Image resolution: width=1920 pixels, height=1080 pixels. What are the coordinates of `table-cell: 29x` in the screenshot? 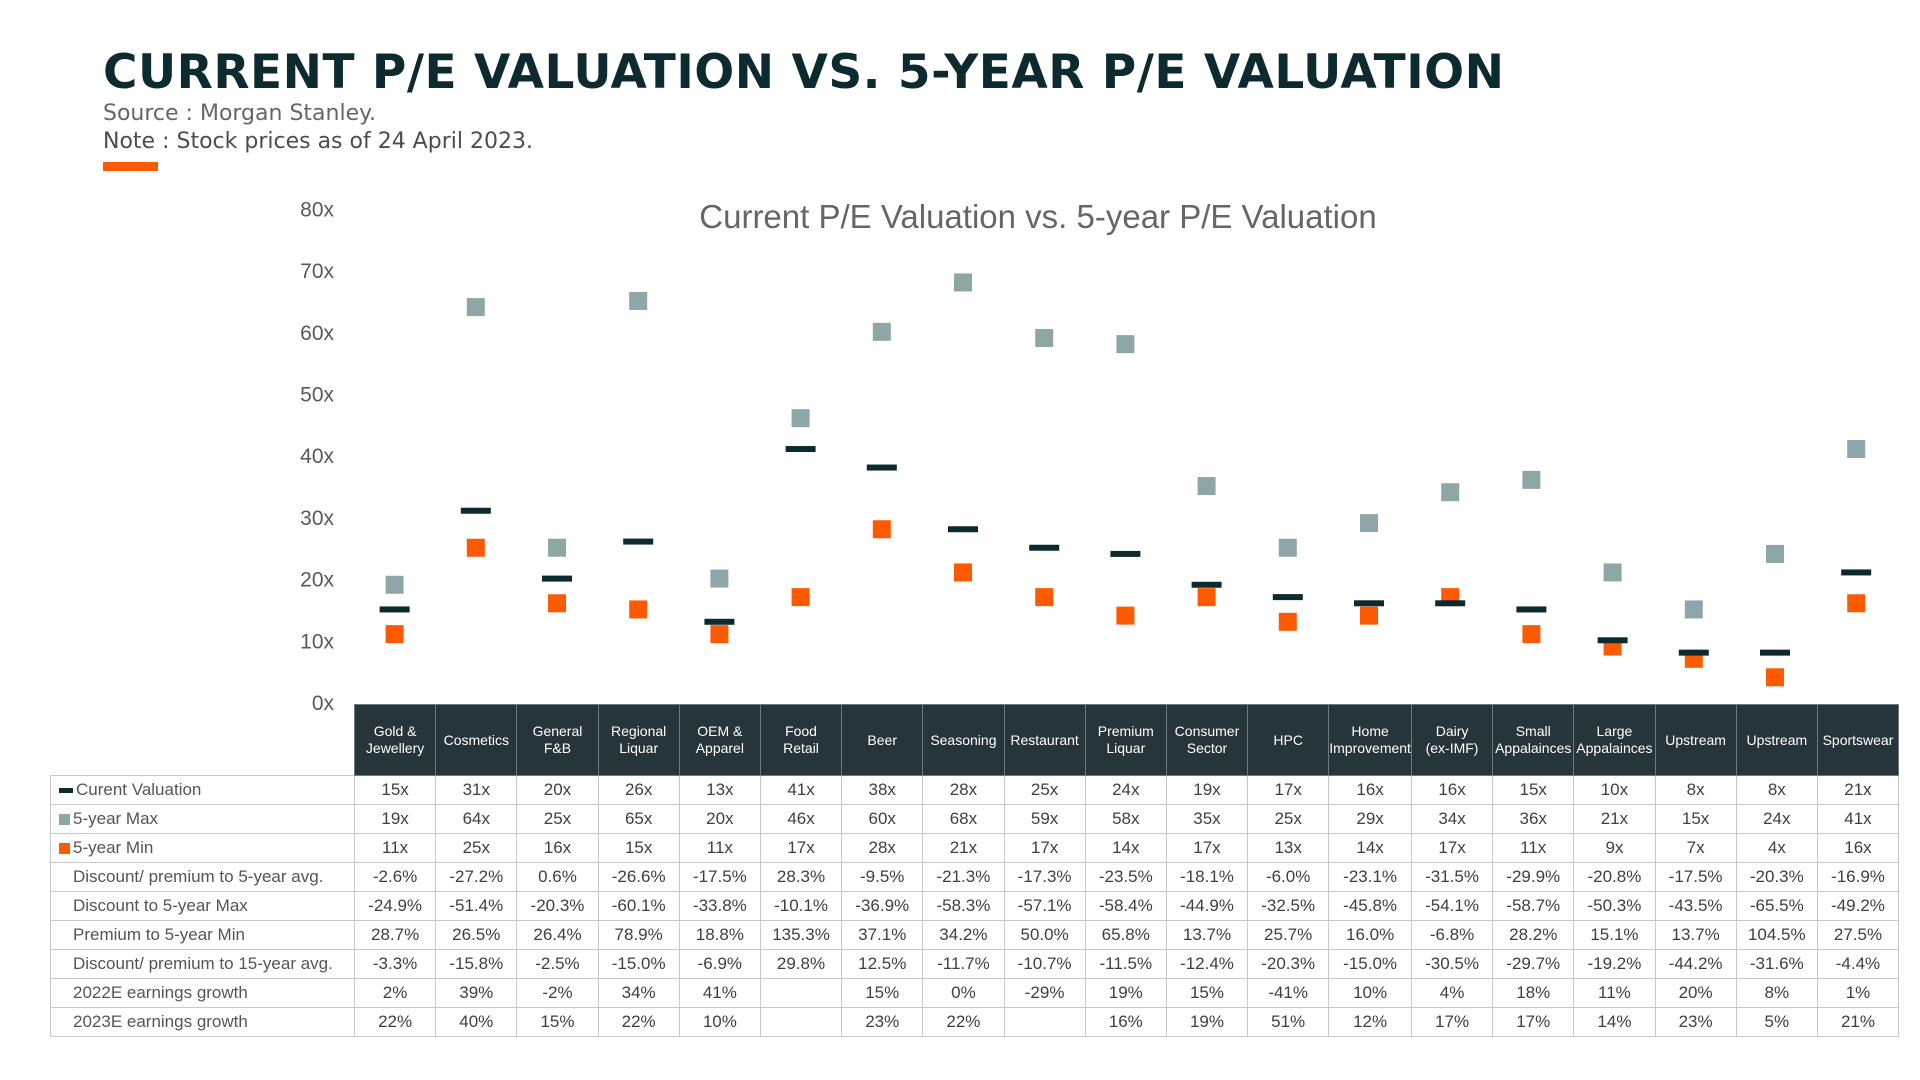 It's located at (1370, 819).